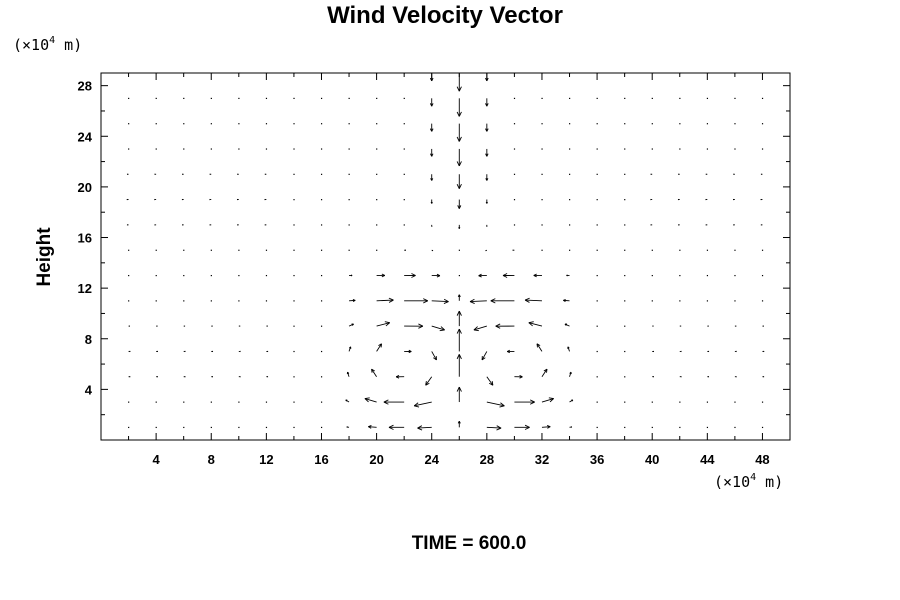 The width and height of the screenshot is (900, 600). What do you see at coordinates (157, 459) in the screenshot?
I see `x-tick-label: 4` at bounding box center [157, 459].